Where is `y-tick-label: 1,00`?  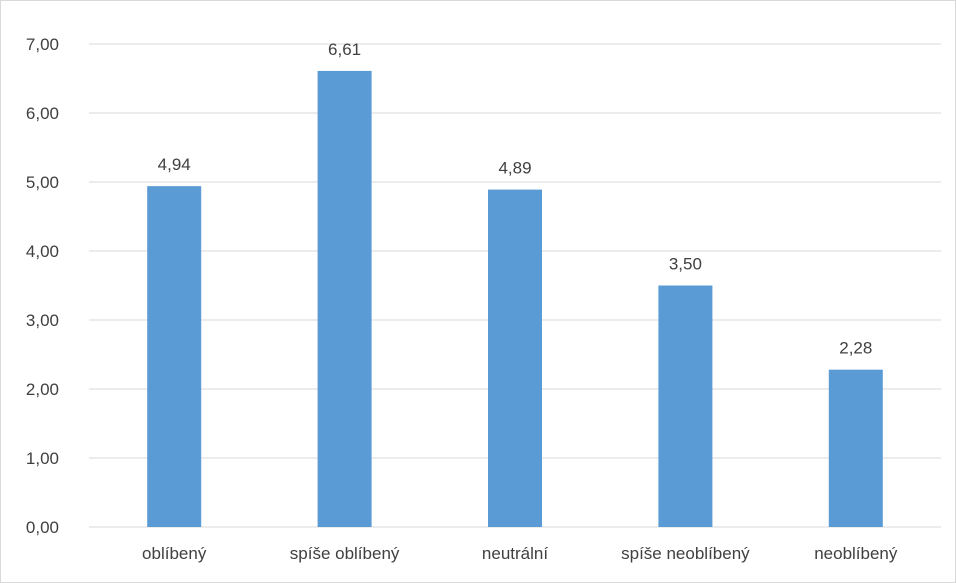
y-tick-label: 1,00 is located at coordinates (42, 458).